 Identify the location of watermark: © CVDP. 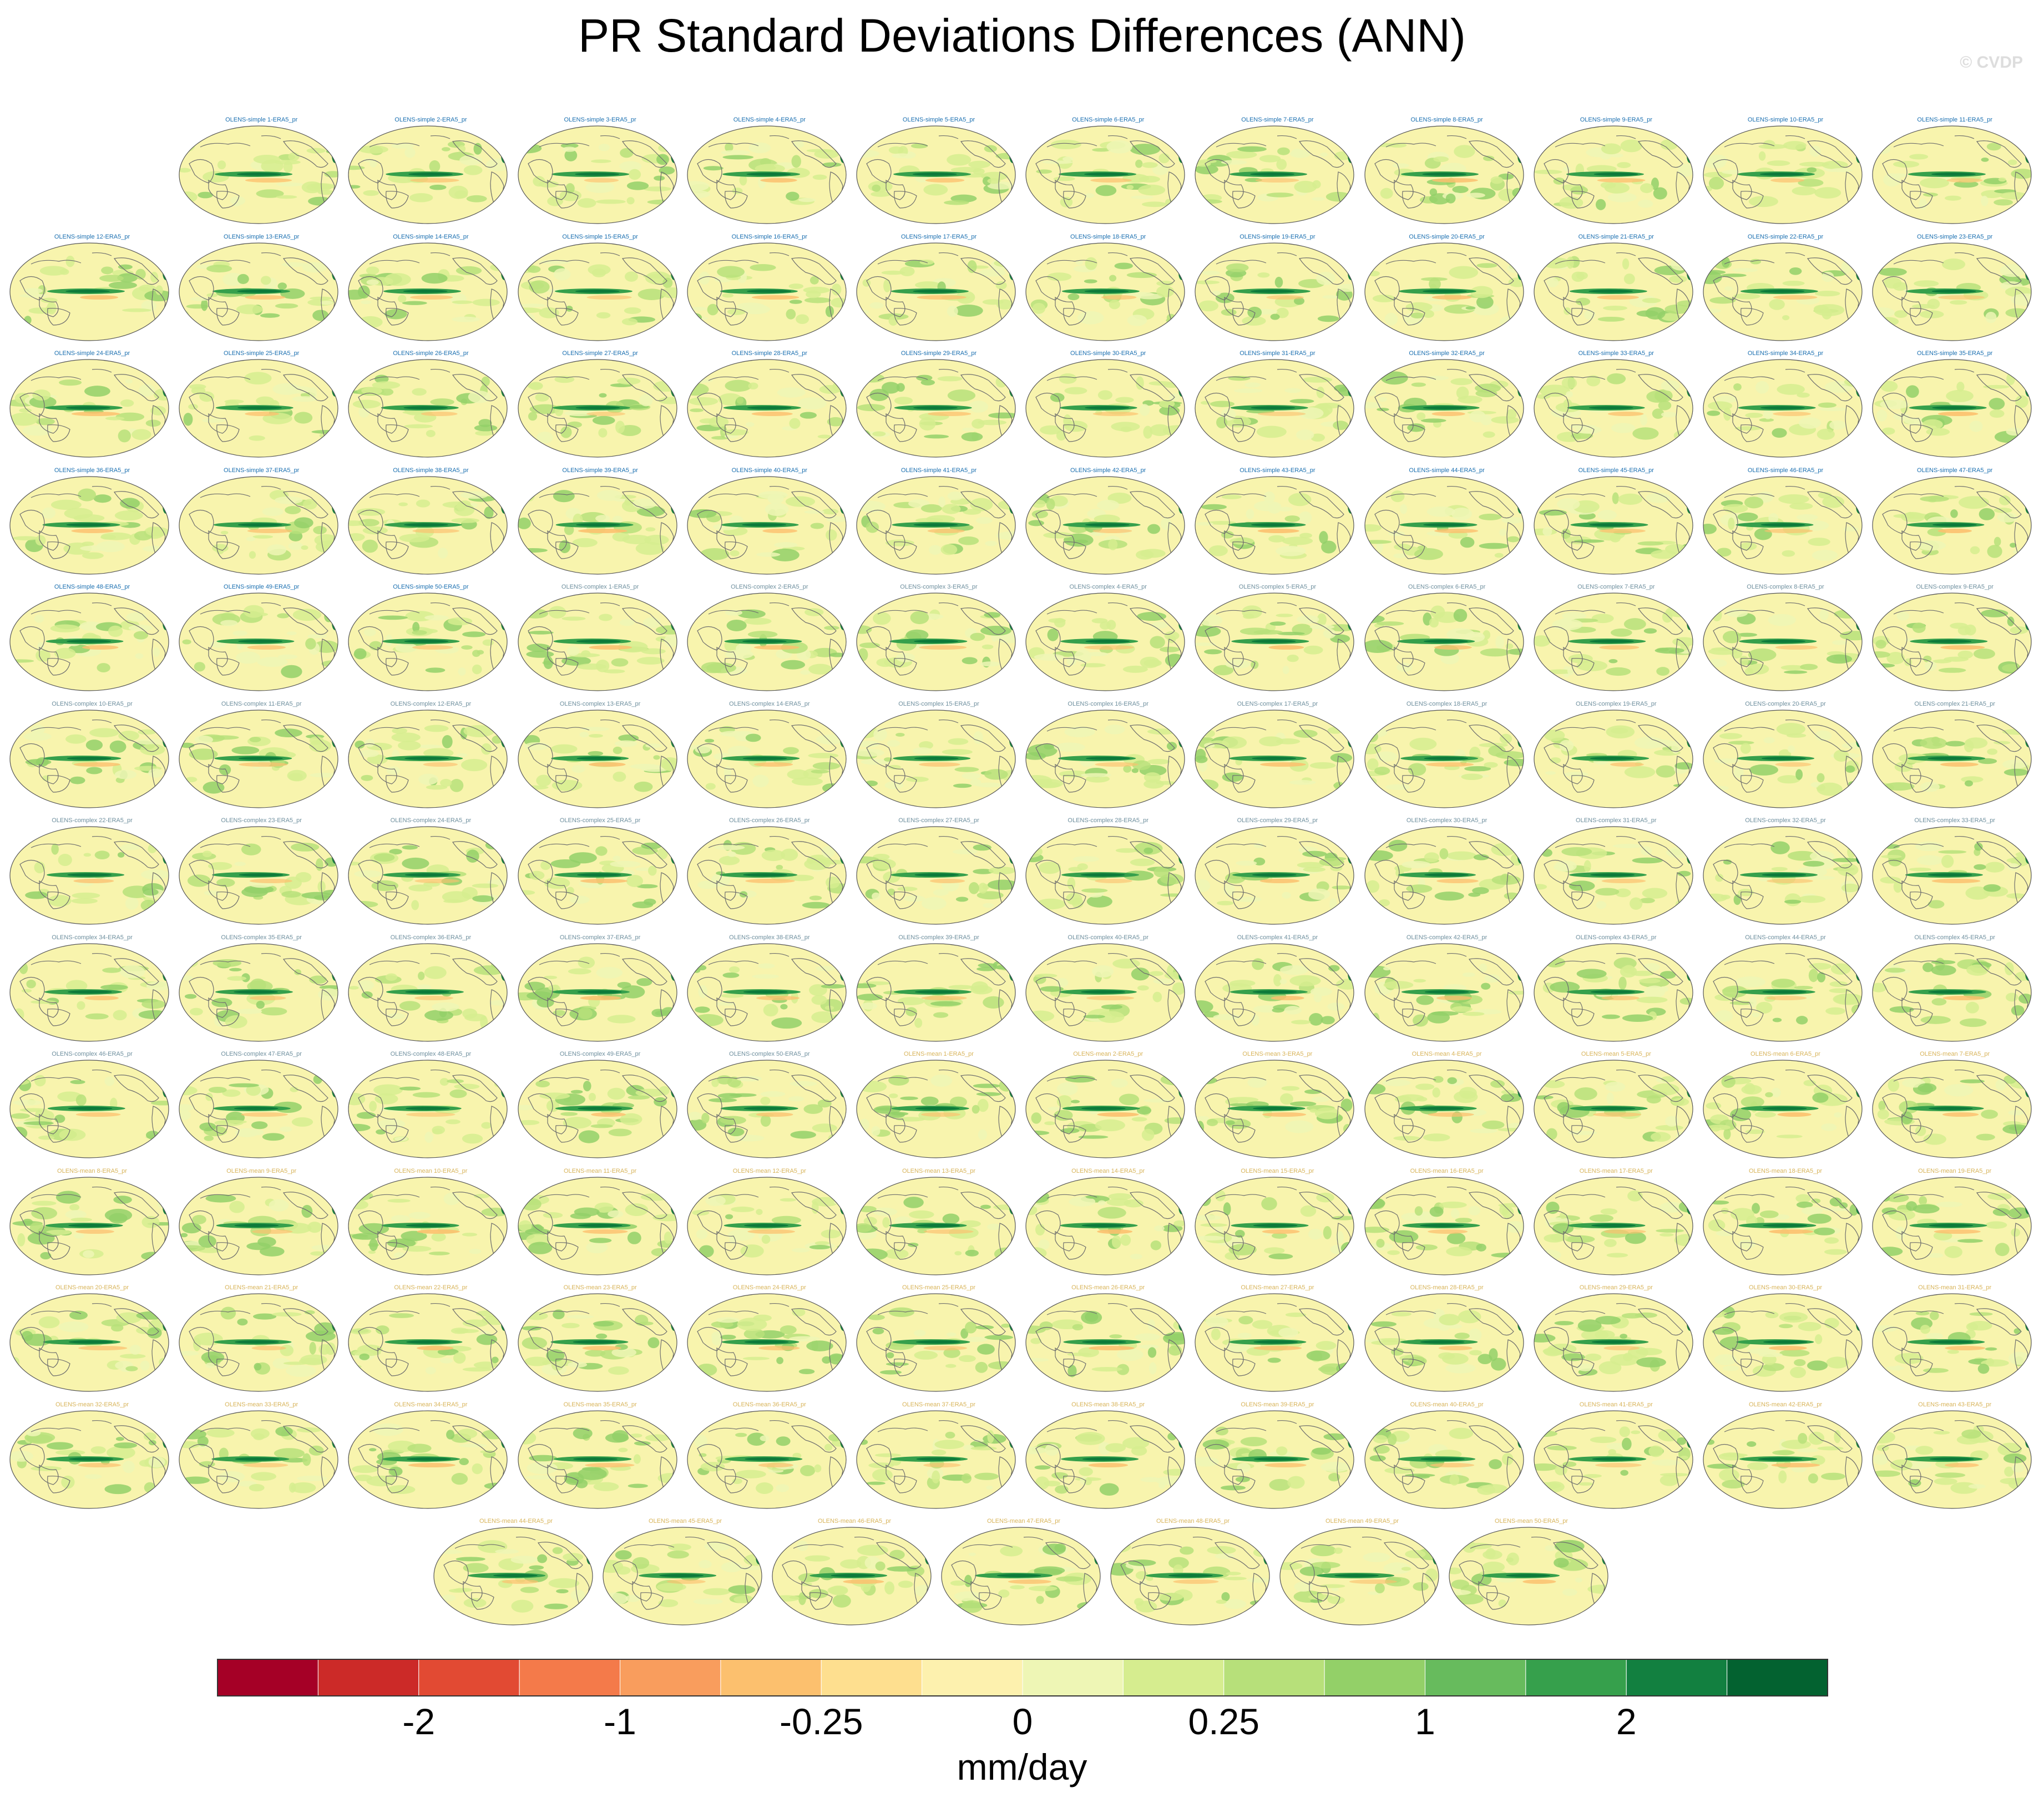
(1991, 62).